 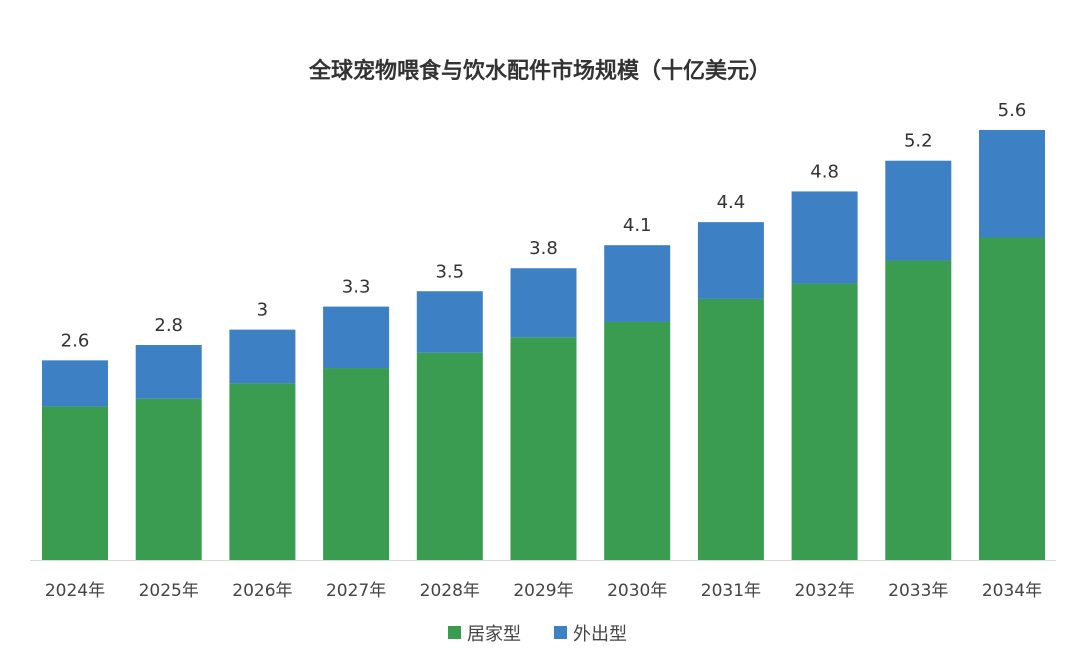 What do you see at coordinates (75, 340) in the screenshot?
I see `data-label-total: 2.6` at bounding box center [75, 340].